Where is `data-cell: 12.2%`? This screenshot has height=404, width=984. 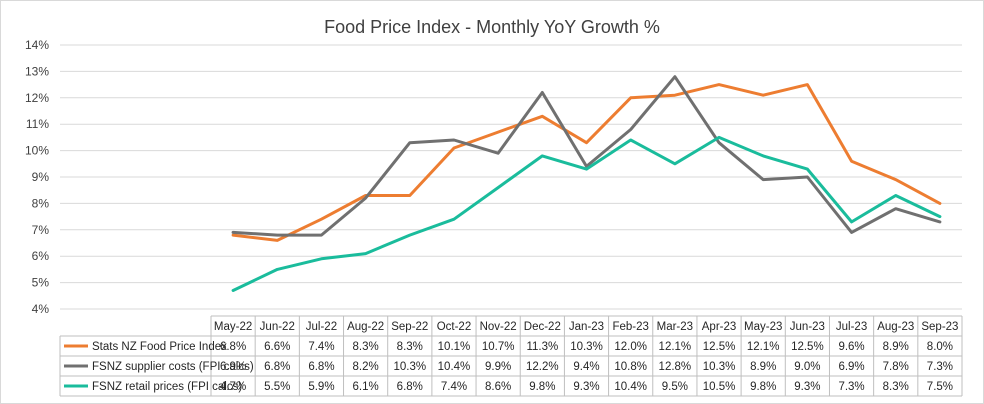
data-cell: 12.2% is located at coordinates (542, 367).